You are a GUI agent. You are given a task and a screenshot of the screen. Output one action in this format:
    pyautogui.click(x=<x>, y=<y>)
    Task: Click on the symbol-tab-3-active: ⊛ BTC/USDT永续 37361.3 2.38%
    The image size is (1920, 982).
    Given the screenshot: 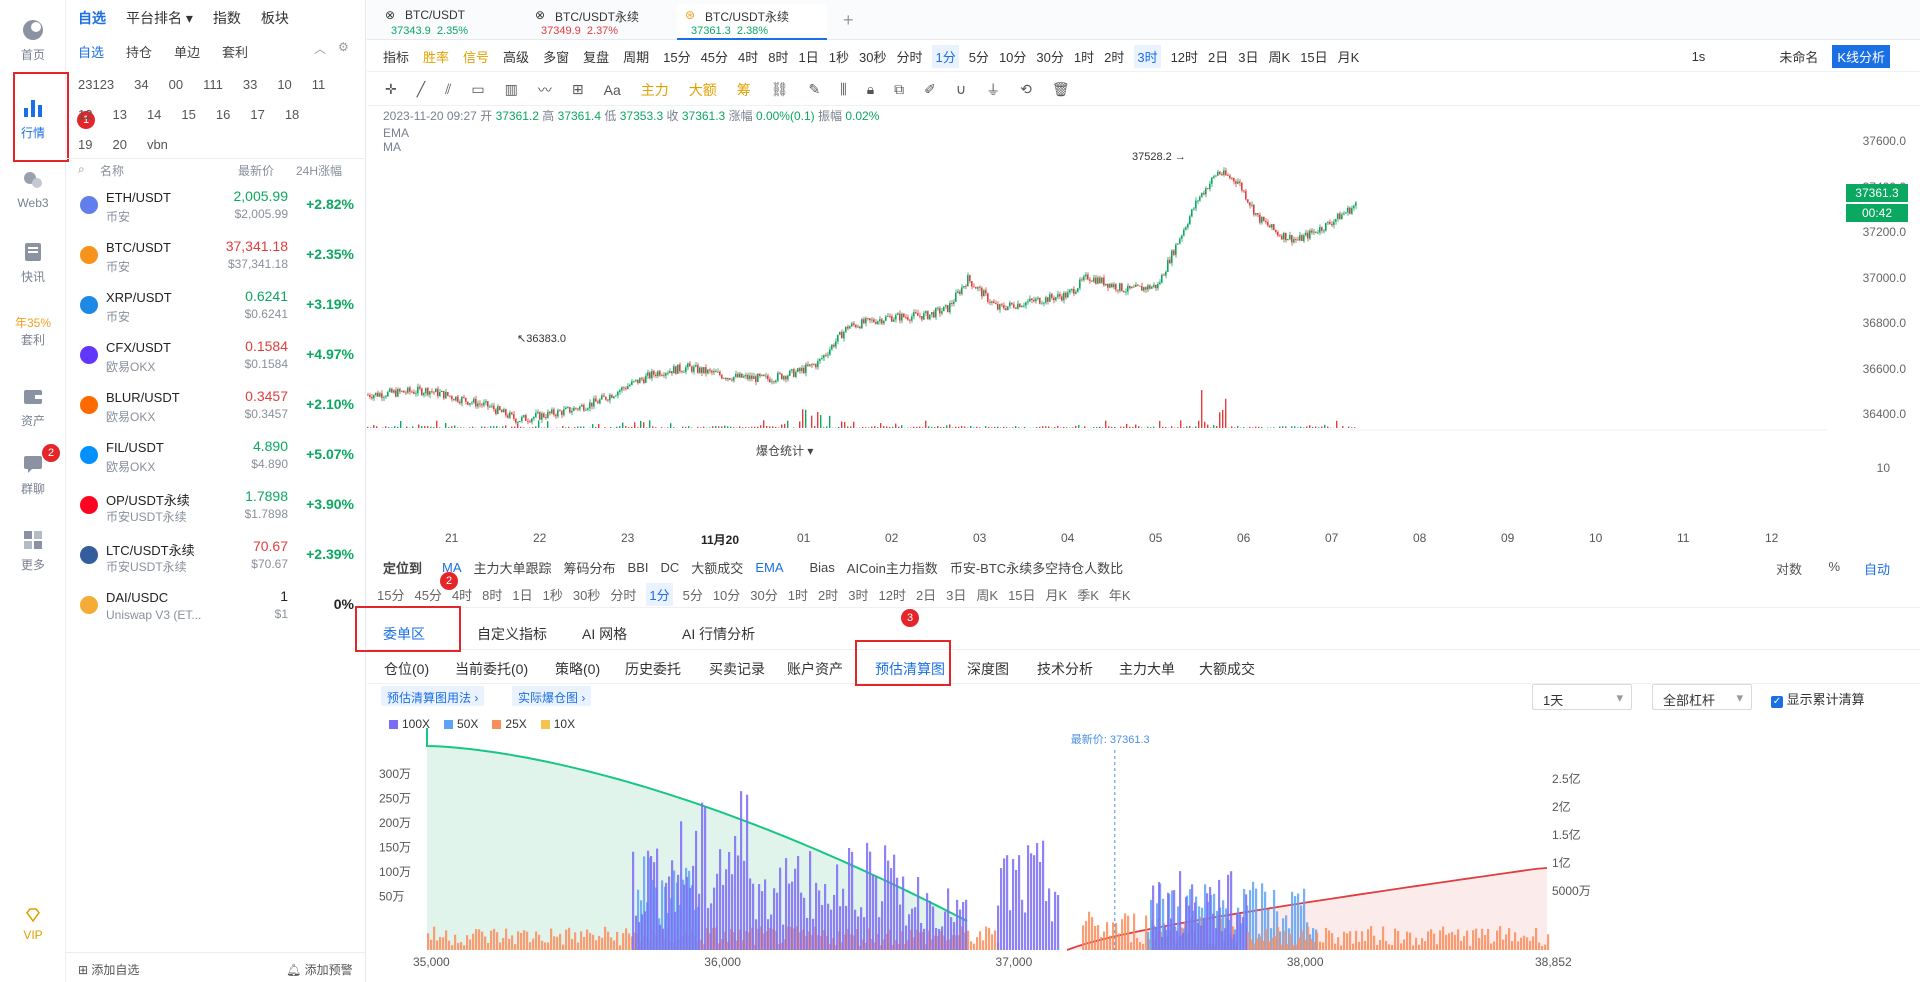 What is the action you would take?
    pyautogui.click(x=752, y=22)
    